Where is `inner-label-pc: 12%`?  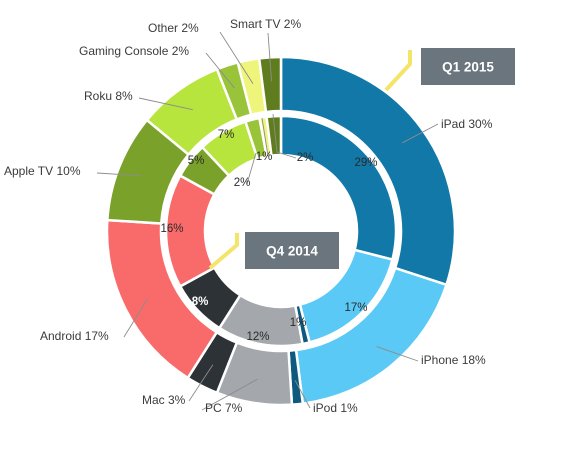 inner-label-pc: 12% is located at coordinates (257, 337).